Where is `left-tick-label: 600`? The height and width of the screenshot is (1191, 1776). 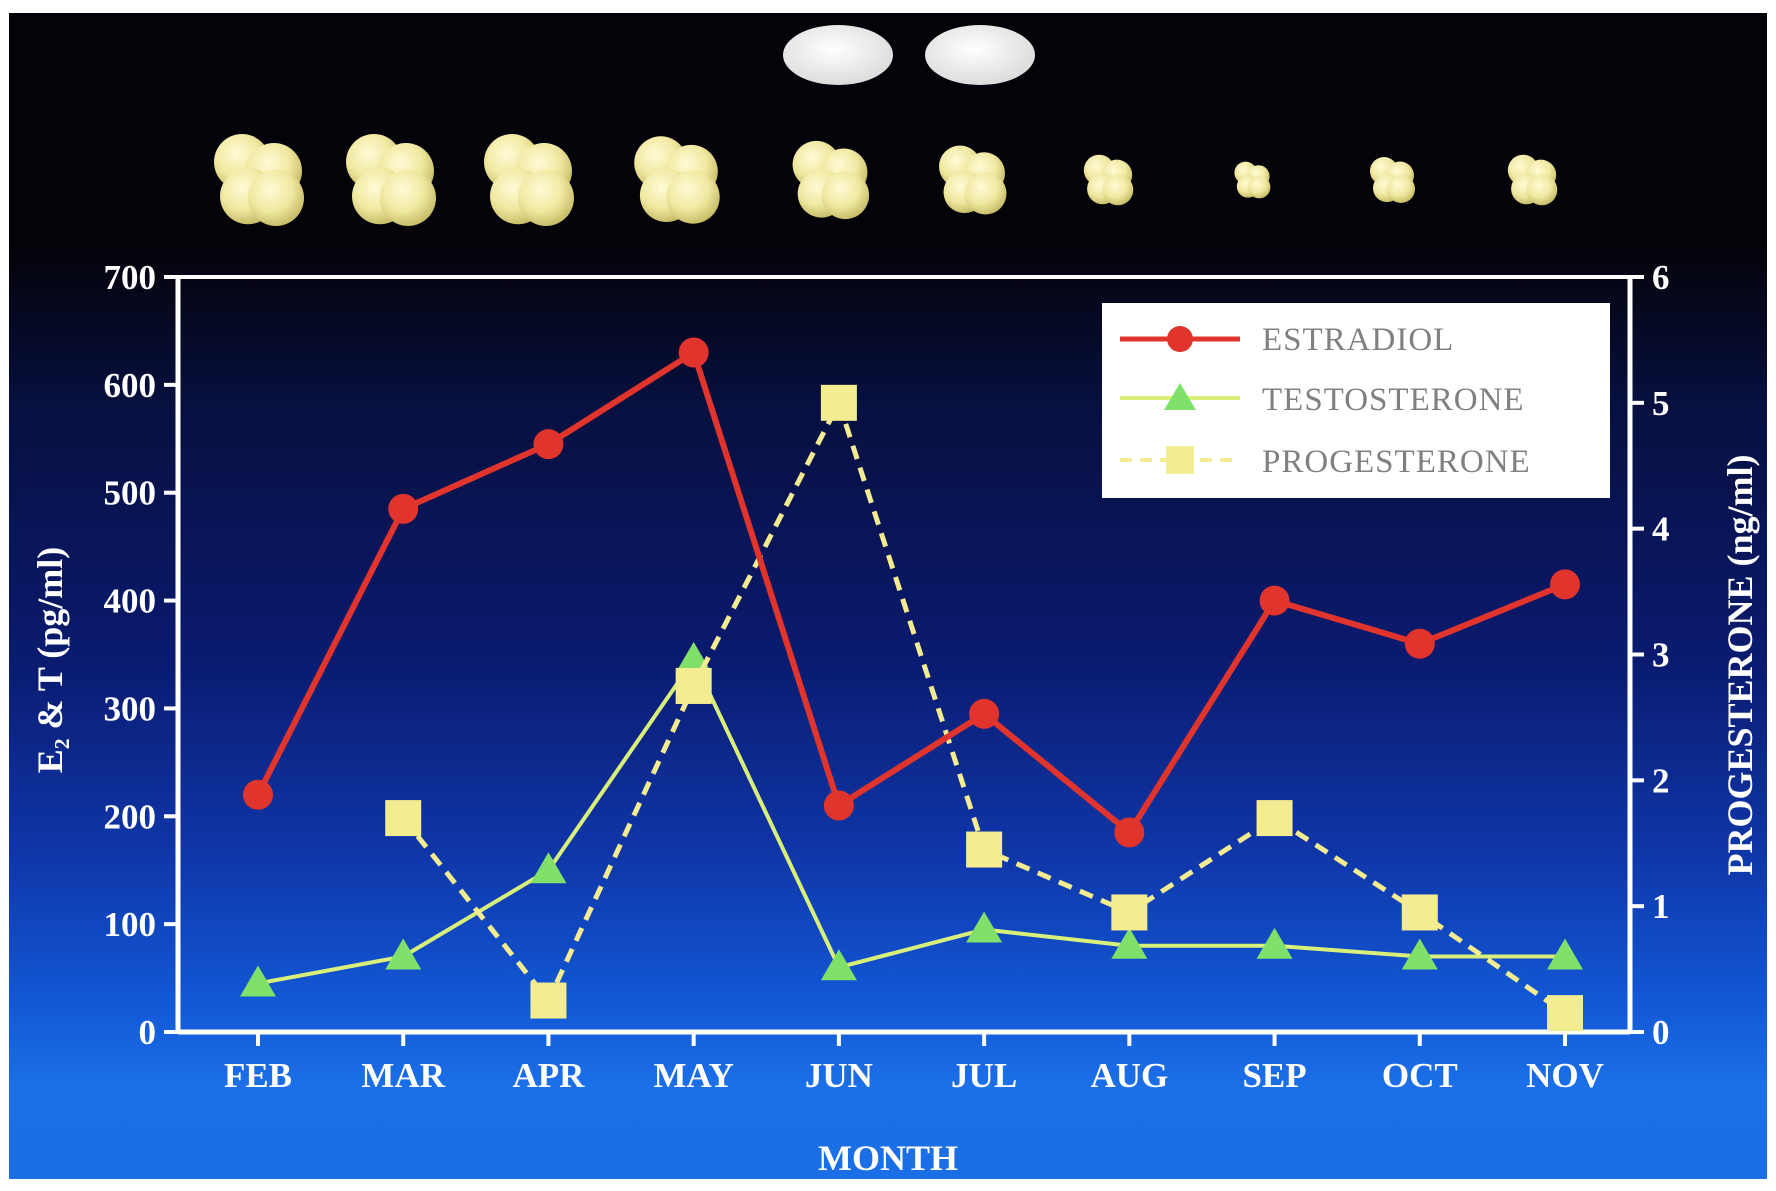 left-tick-label: 600 is located at coordinates (130, 385).